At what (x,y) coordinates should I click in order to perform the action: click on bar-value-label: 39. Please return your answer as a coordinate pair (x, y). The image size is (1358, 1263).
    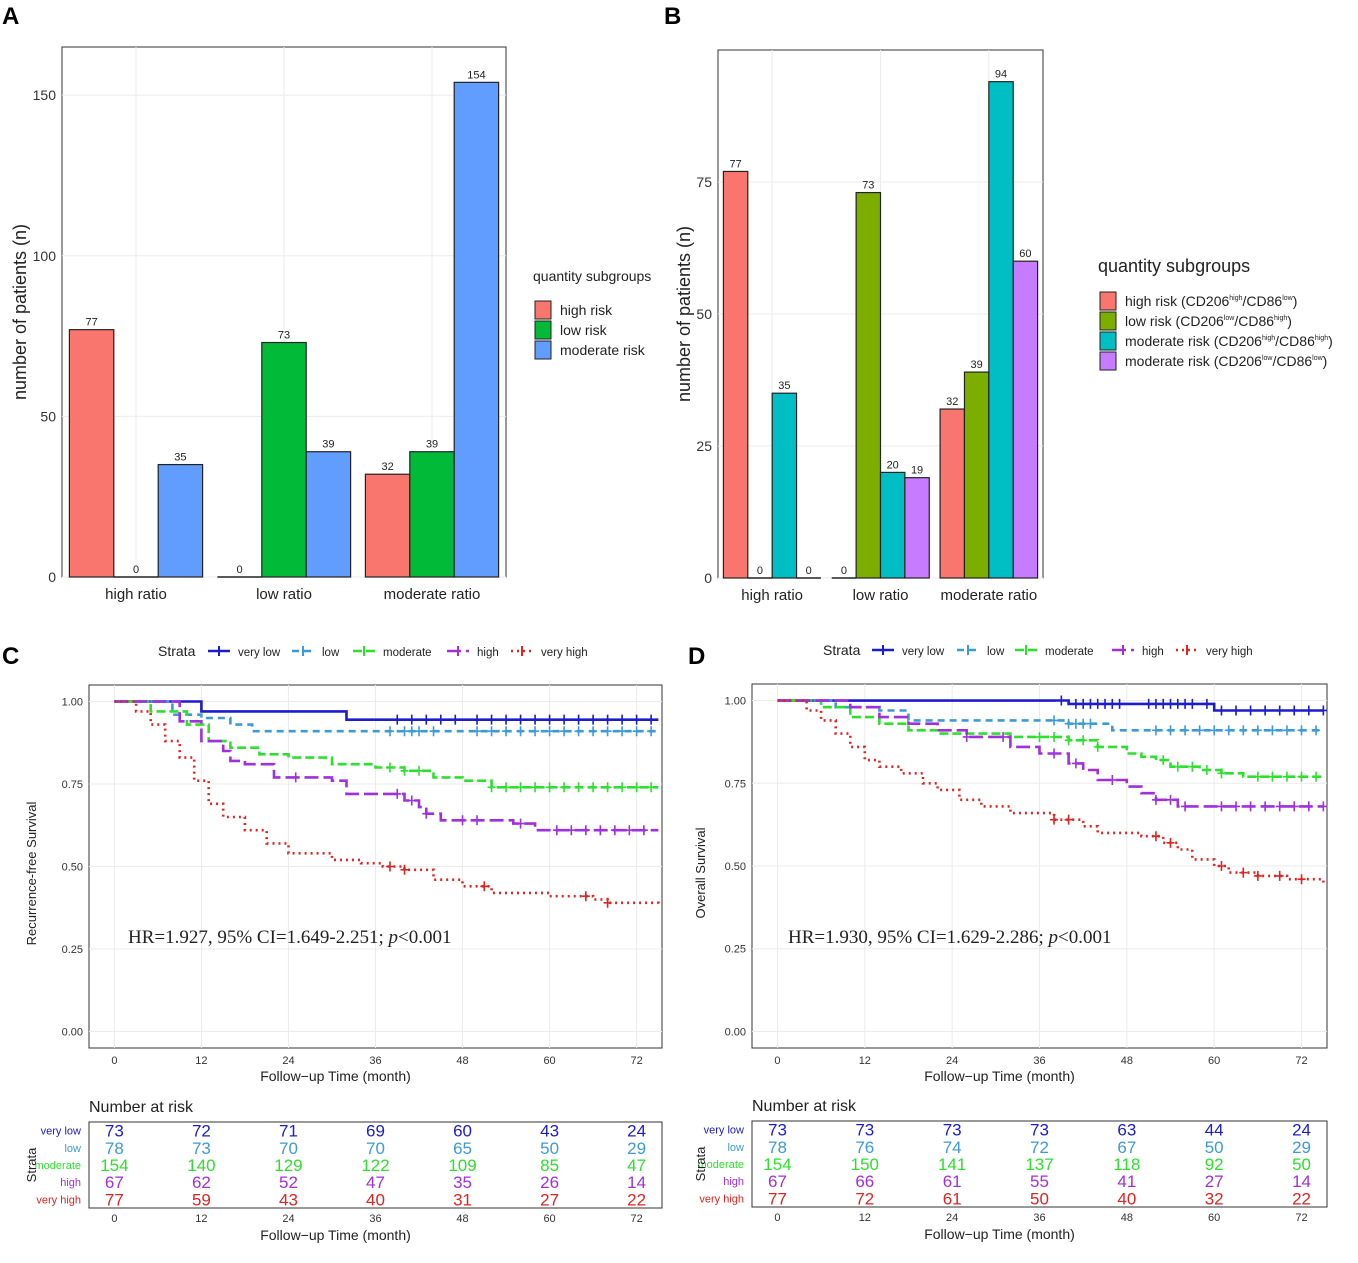
    Looking at the image, I should click on (328, 445).